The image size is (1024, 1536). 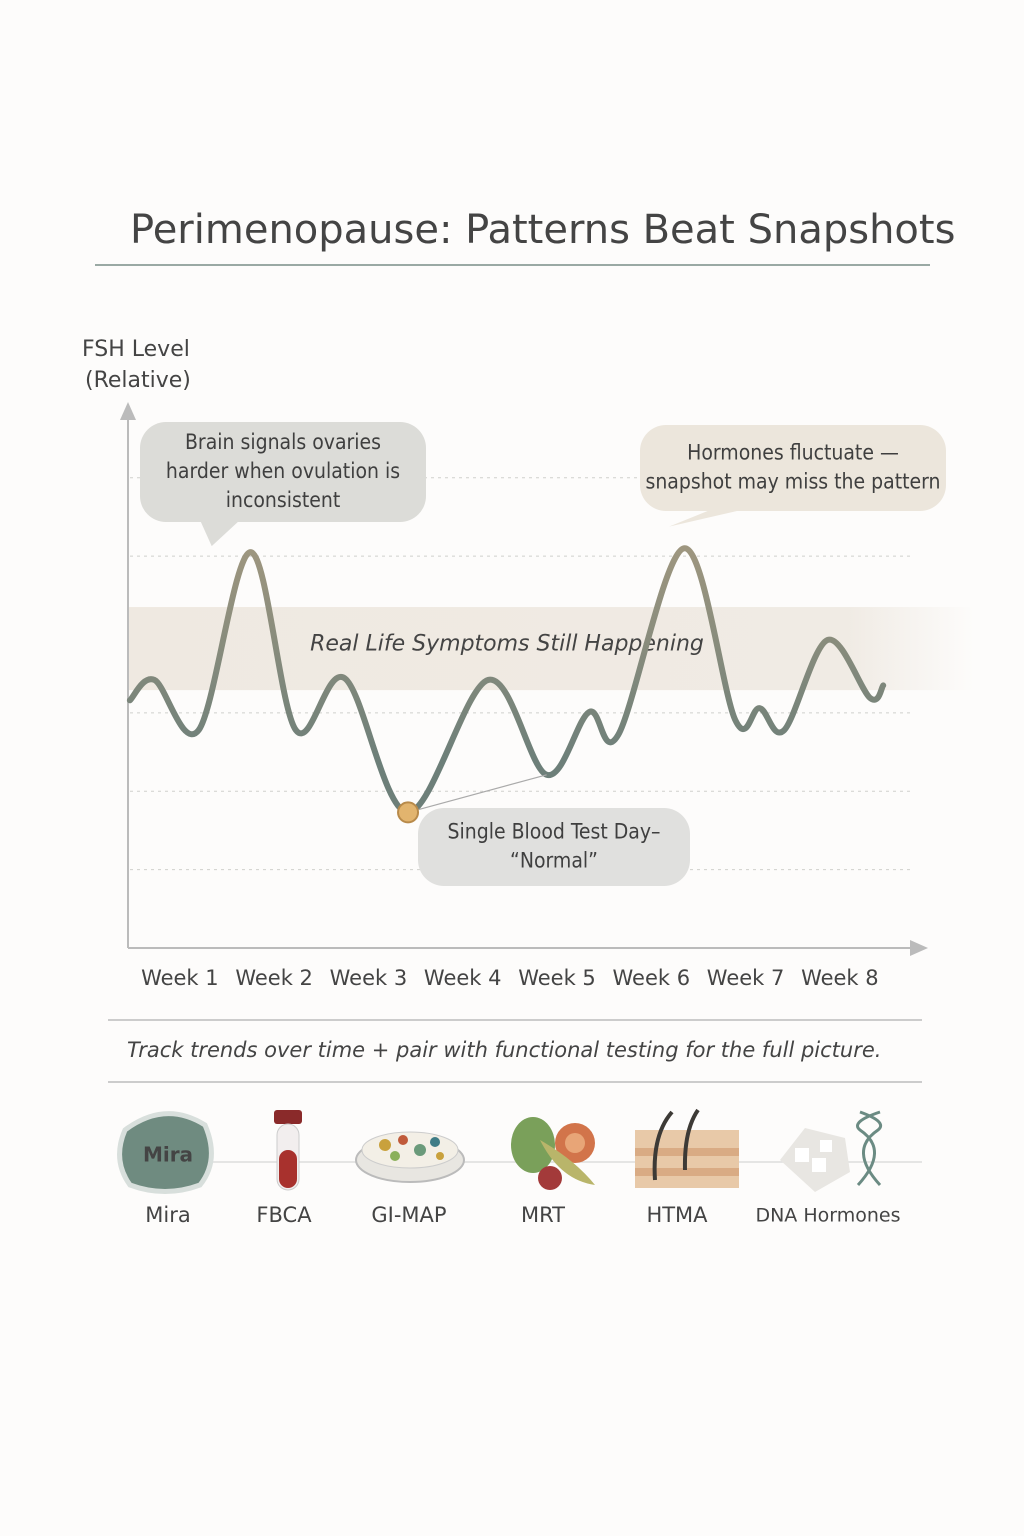 What do you see at coordinates (792, 482) in the screenshot?
I see `callout-text: snapshot may miss the pattern` at bounding box center [792, 482].